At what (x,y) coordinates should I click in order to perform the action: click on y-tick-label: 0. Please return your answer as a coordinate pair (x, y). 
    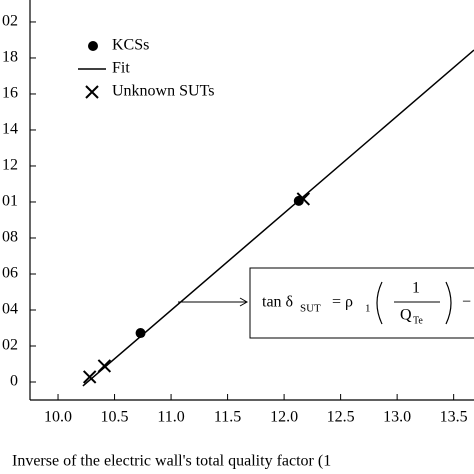
    Looking at the image, I should click on (14, 381).